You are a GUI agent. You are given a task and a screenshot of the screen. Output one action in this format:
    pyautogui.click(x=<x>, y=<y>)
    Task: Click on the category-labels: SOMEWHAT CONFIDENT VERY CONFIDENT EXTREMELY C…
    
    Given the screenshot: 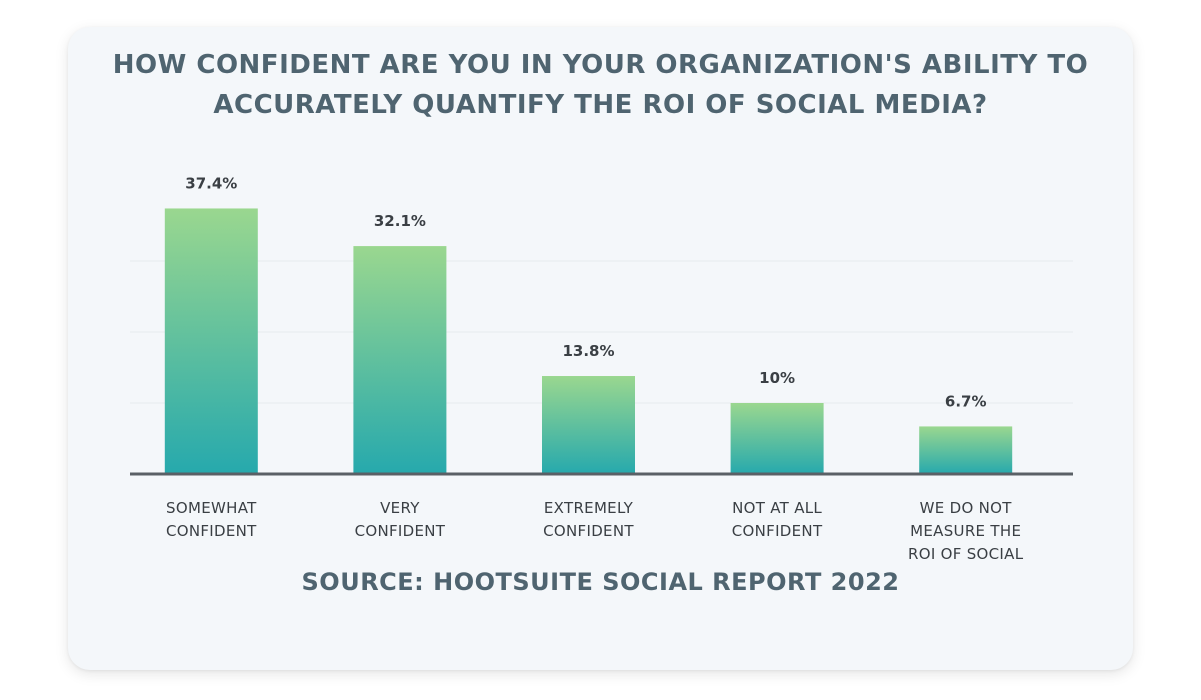 What is the action you would take?
    pyautogui.click(x=595, y=531)
    